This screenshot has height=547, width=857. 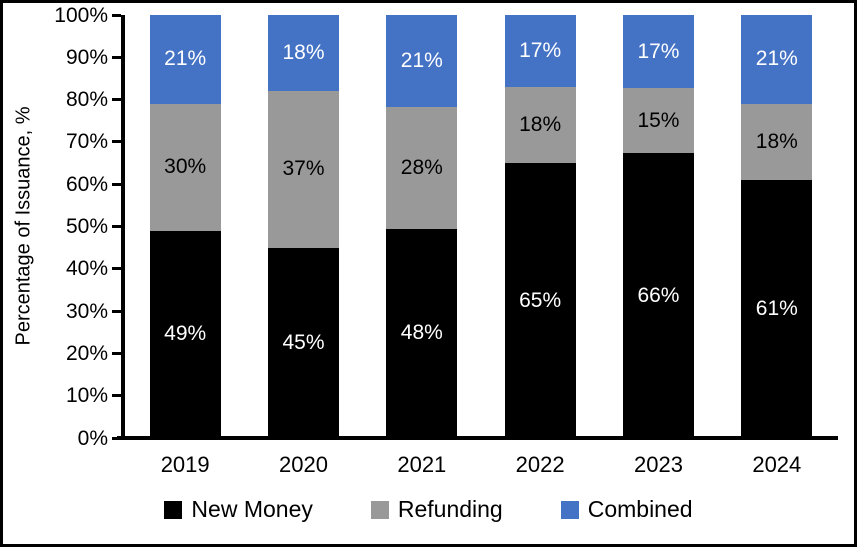 I want to click on data-label: 30%, so click(x=185, y=167).